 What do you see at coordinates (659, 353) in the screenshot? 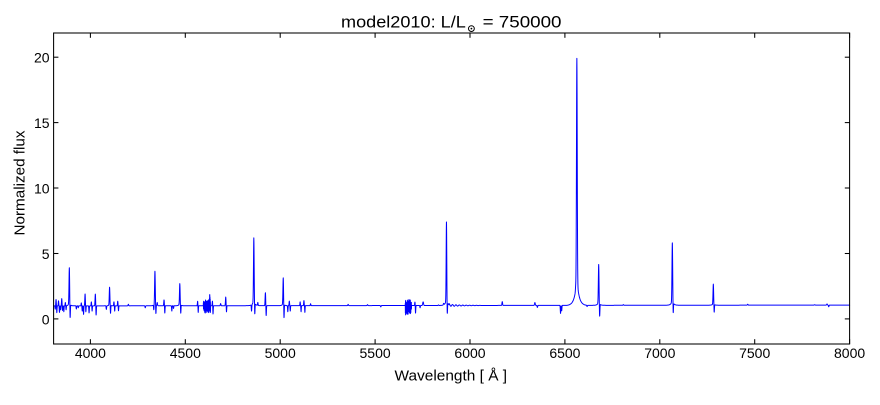
I see `svg-text: 7000` at bounding box center [659, 353].